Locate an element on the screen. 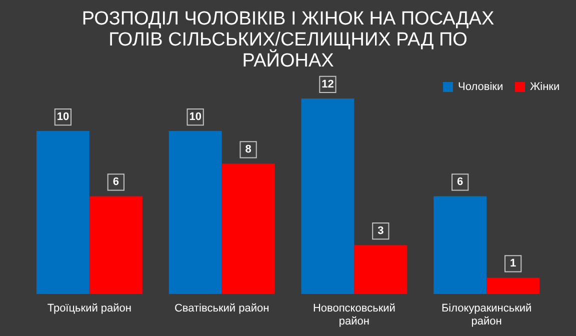 This screenshot has width=576, height=336. legend-label: Жінки is located at coordinates (545, 87).